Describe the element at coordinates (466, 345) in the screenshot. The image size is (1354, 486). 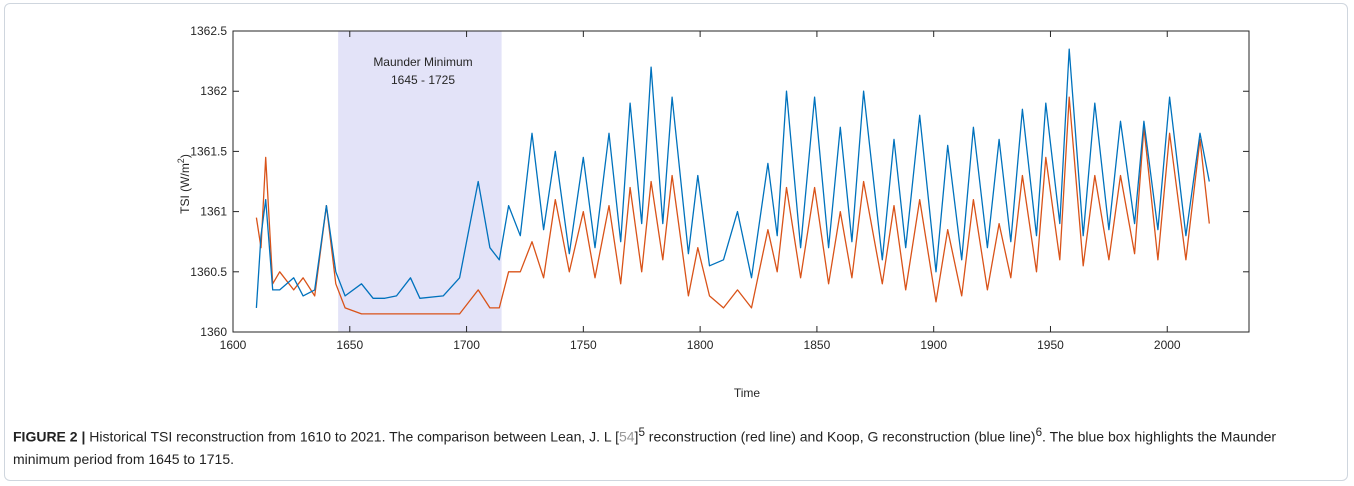
I see `x-tick-label: 1700` at that location.